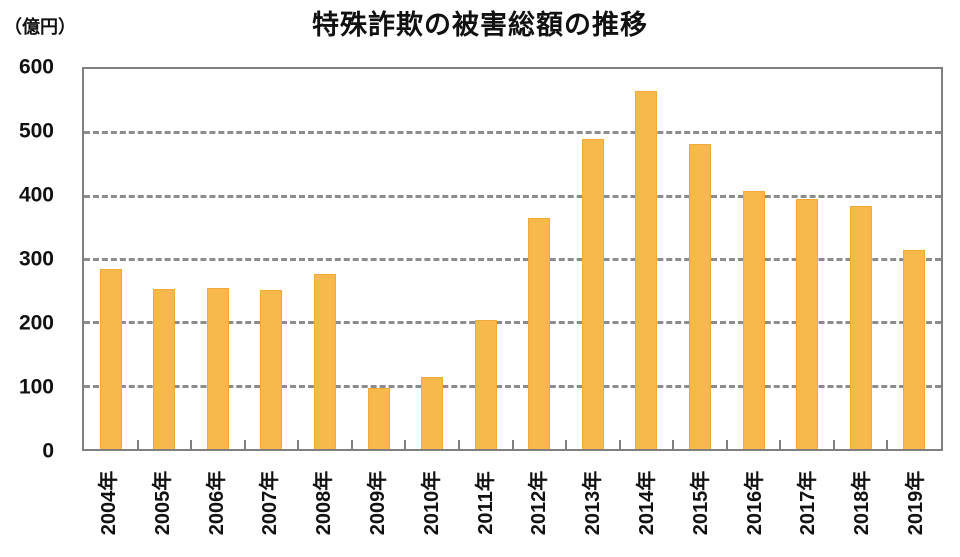  Describe the element at coordinates (808, 503) in the screenshot. I see `x-tick-label-2017年: 2017年` at that location.